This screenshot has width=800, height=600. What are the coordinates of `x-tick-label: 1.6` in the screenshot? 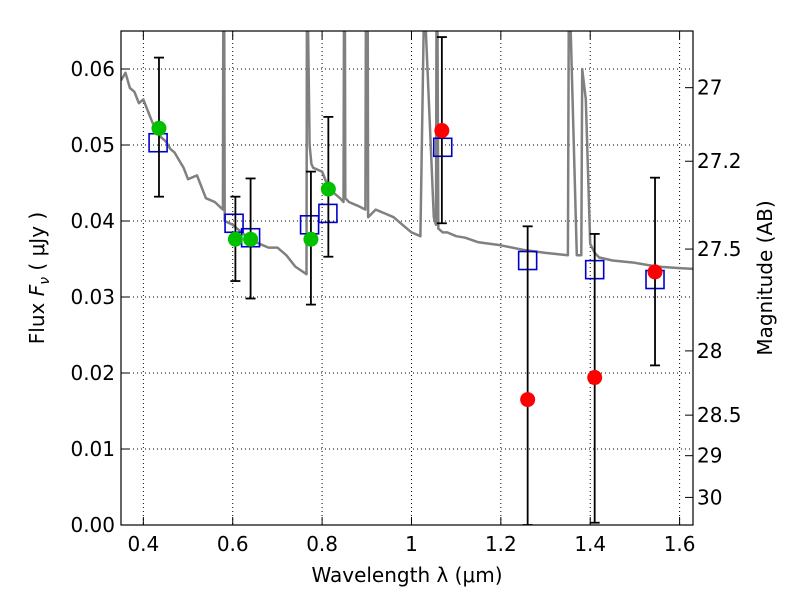 It's located at (680, 544).